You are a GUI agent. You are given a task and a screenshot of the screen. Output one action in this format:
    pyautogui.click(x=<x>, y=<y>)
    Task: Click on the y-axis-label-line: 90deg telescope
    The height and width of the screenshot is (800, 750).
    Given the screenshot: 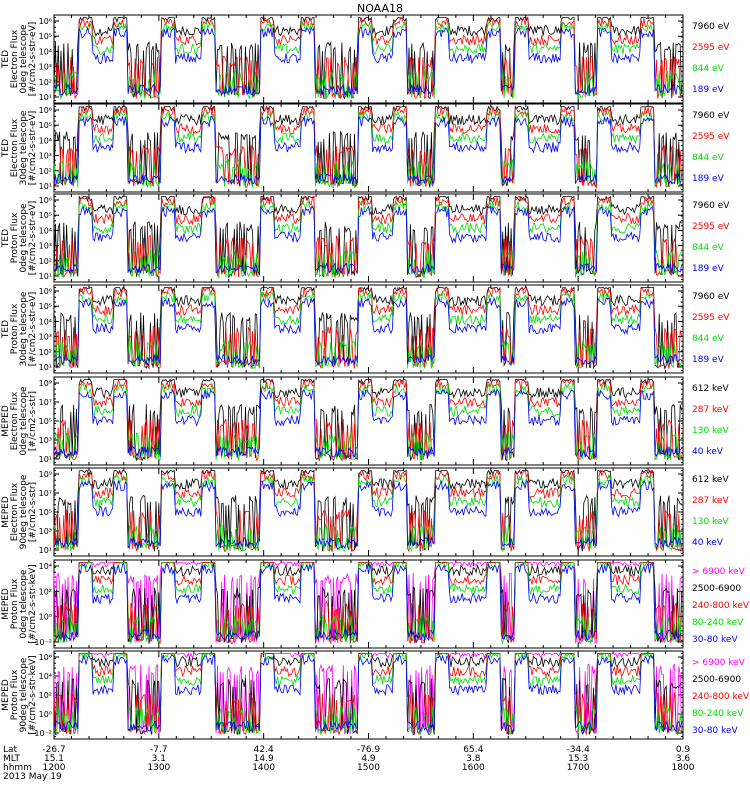 What is the action you would take?
    pyautogui.click(x=24, y=694)
    